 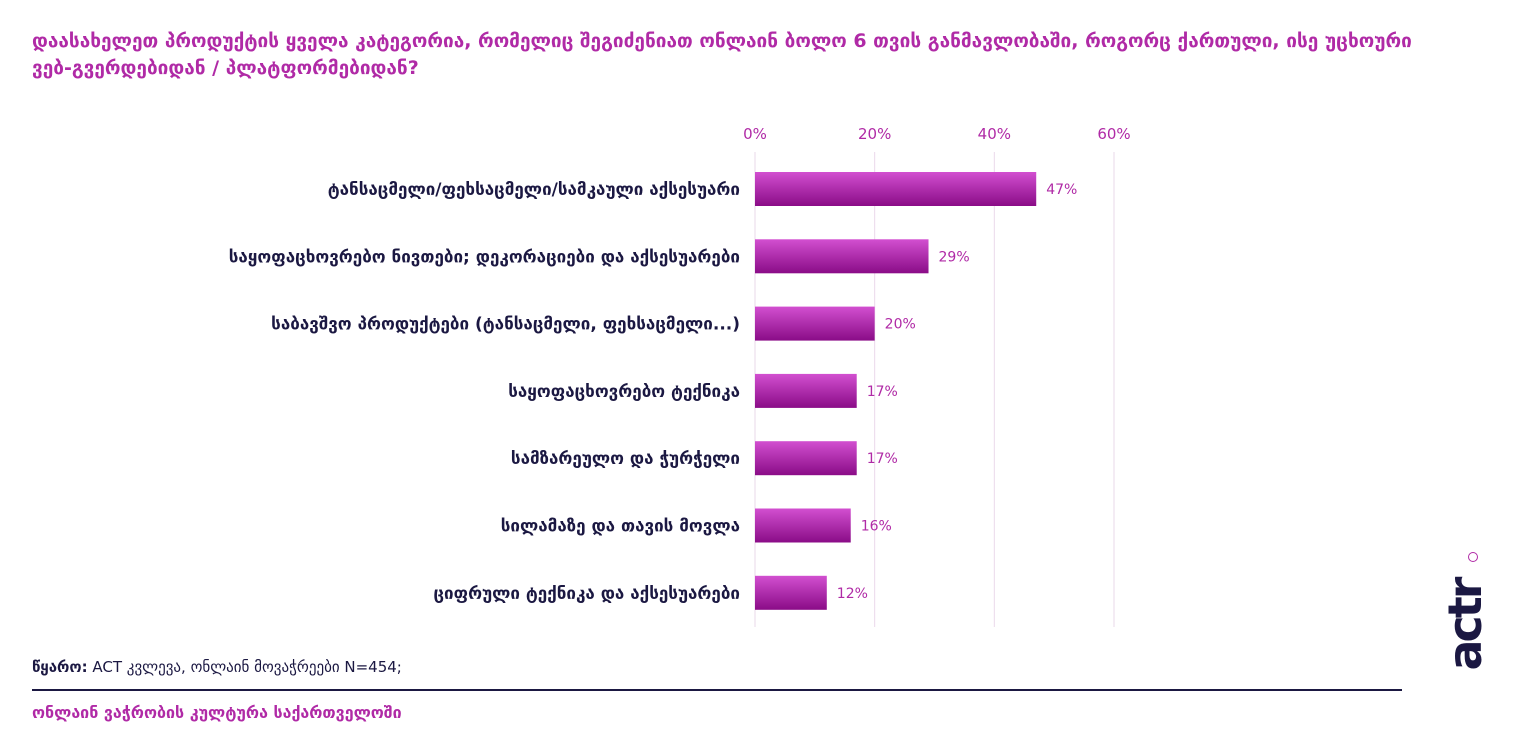 I want to click on x-tick-label: 60%, so click(x=1113, y=134).